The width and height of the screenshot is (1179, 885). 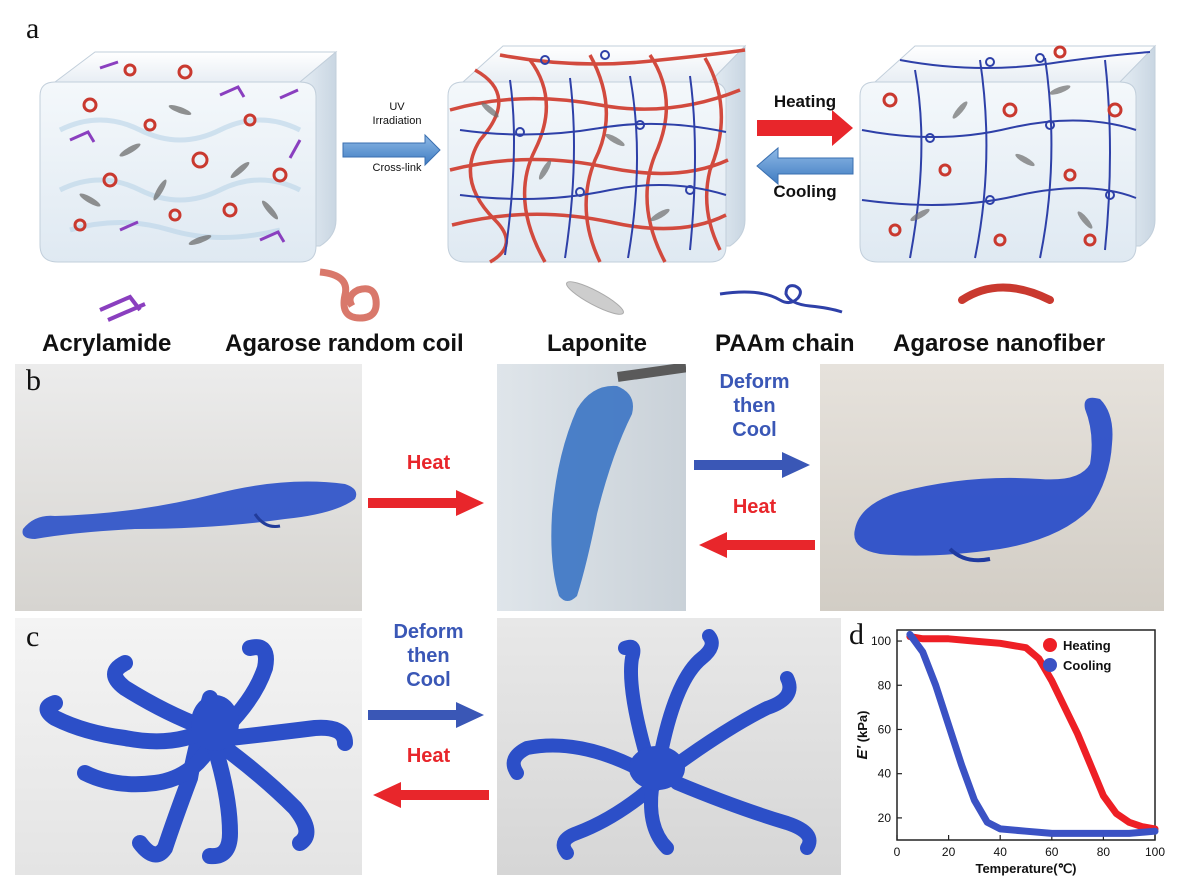 I want to click on legend-paam-chain: PAAm chain, so click(x=785, y=343).